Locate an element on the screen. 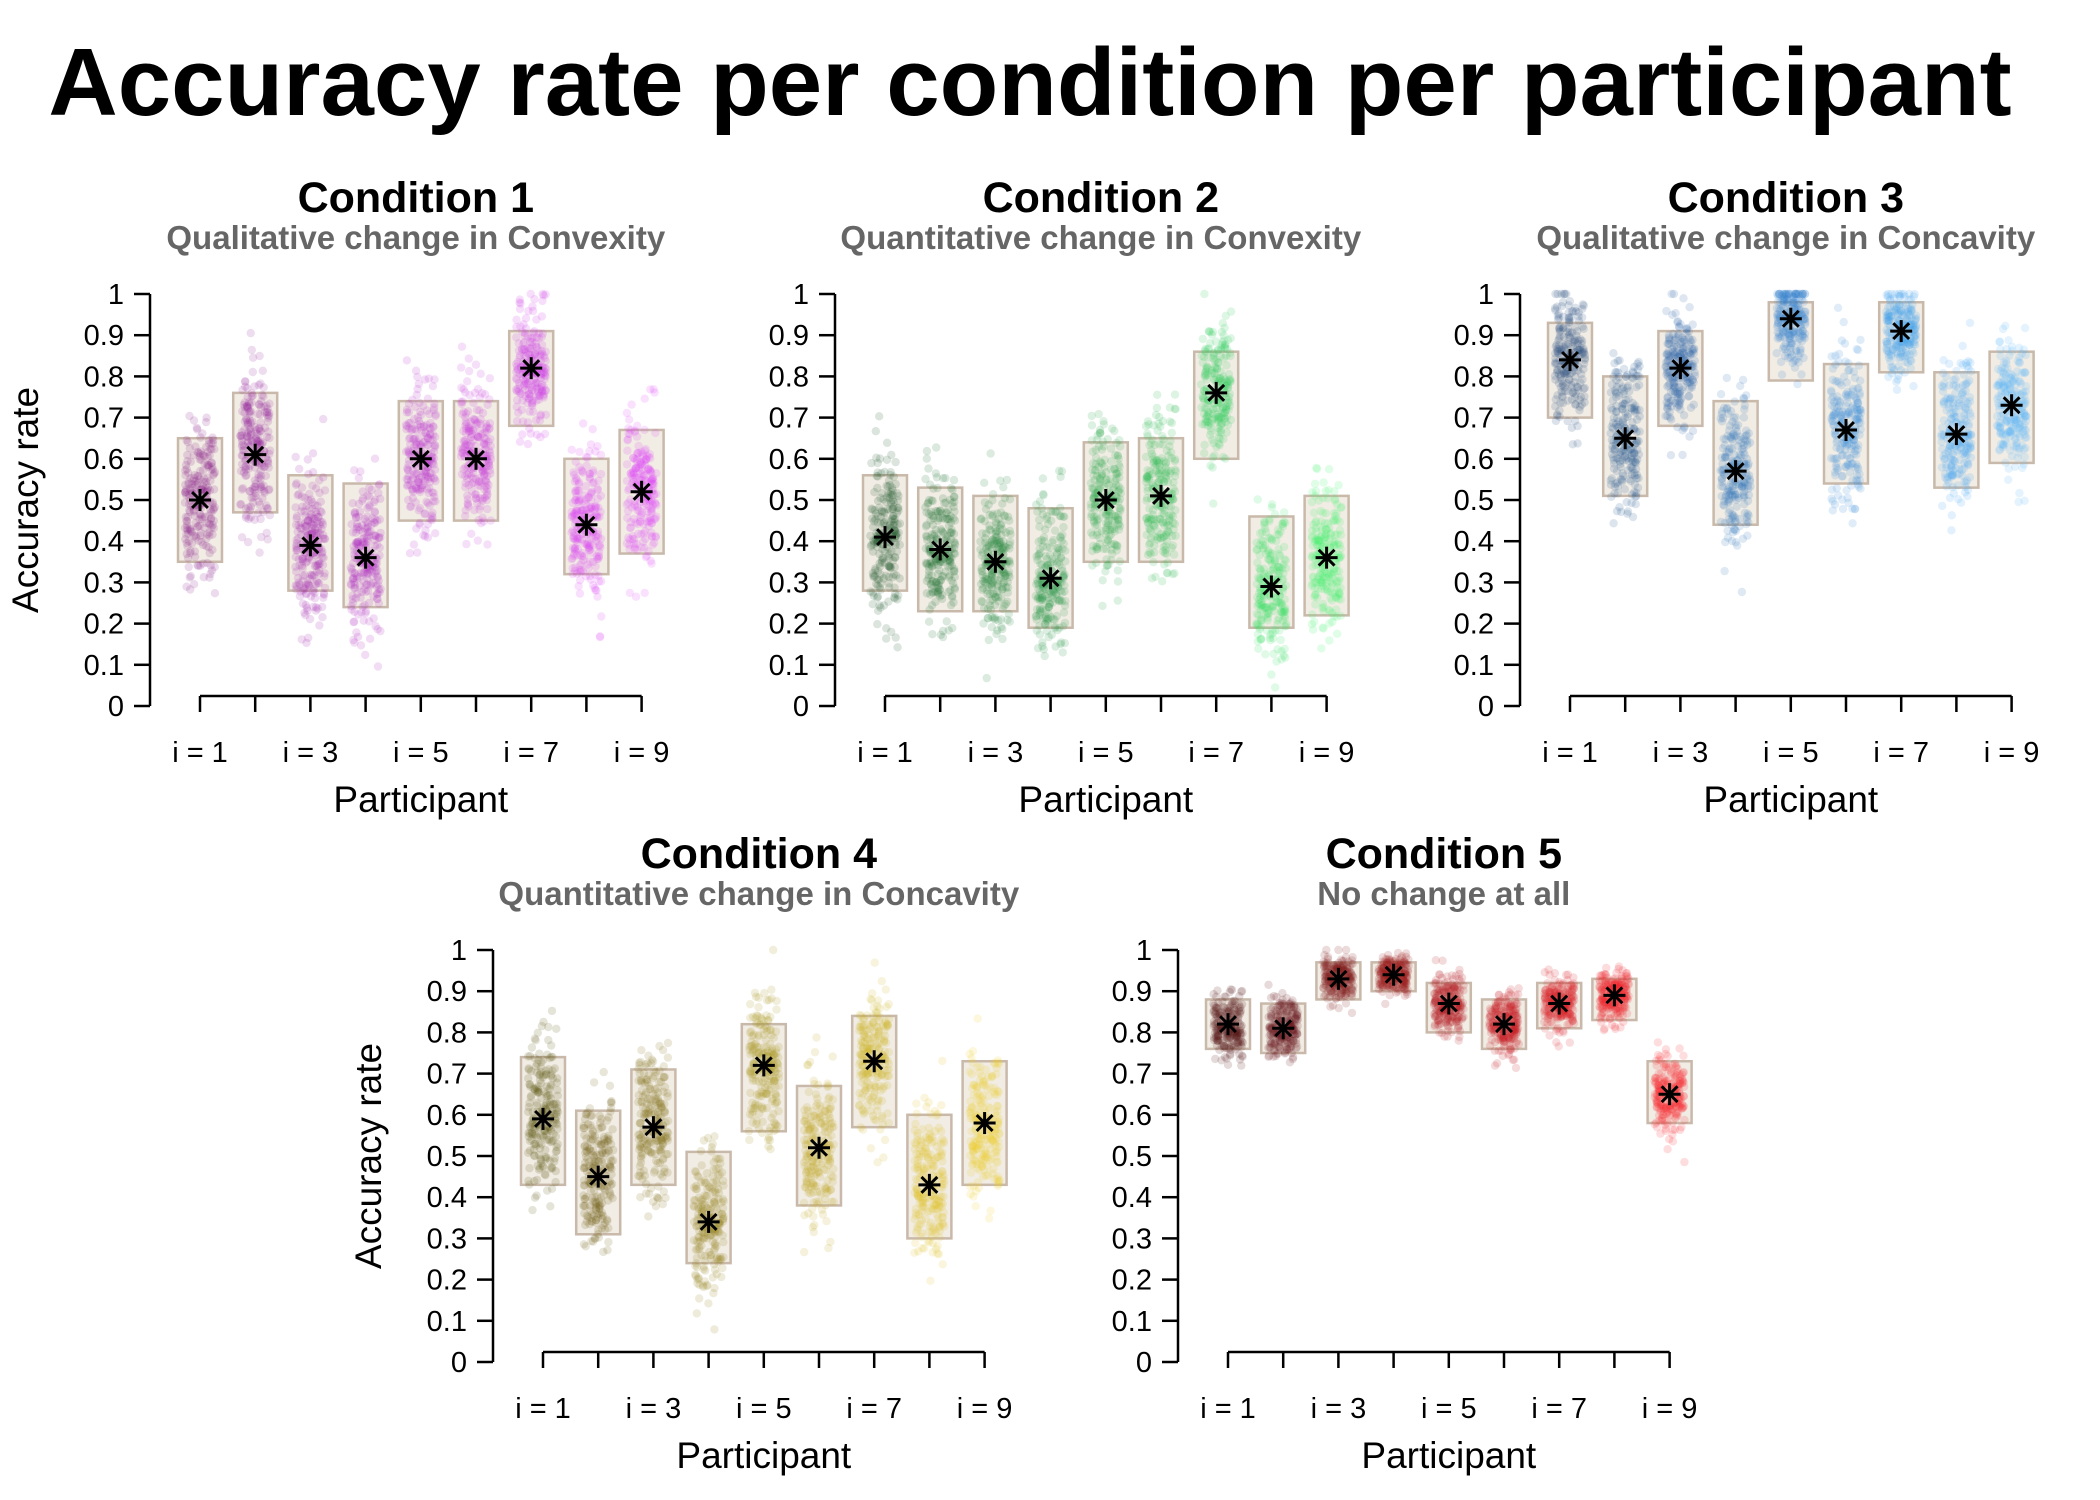 The width and height of the screenshot is (2100, 1500). panel-subtitle: Qualitative change in Concavity is located at coordinates (1785, 237).